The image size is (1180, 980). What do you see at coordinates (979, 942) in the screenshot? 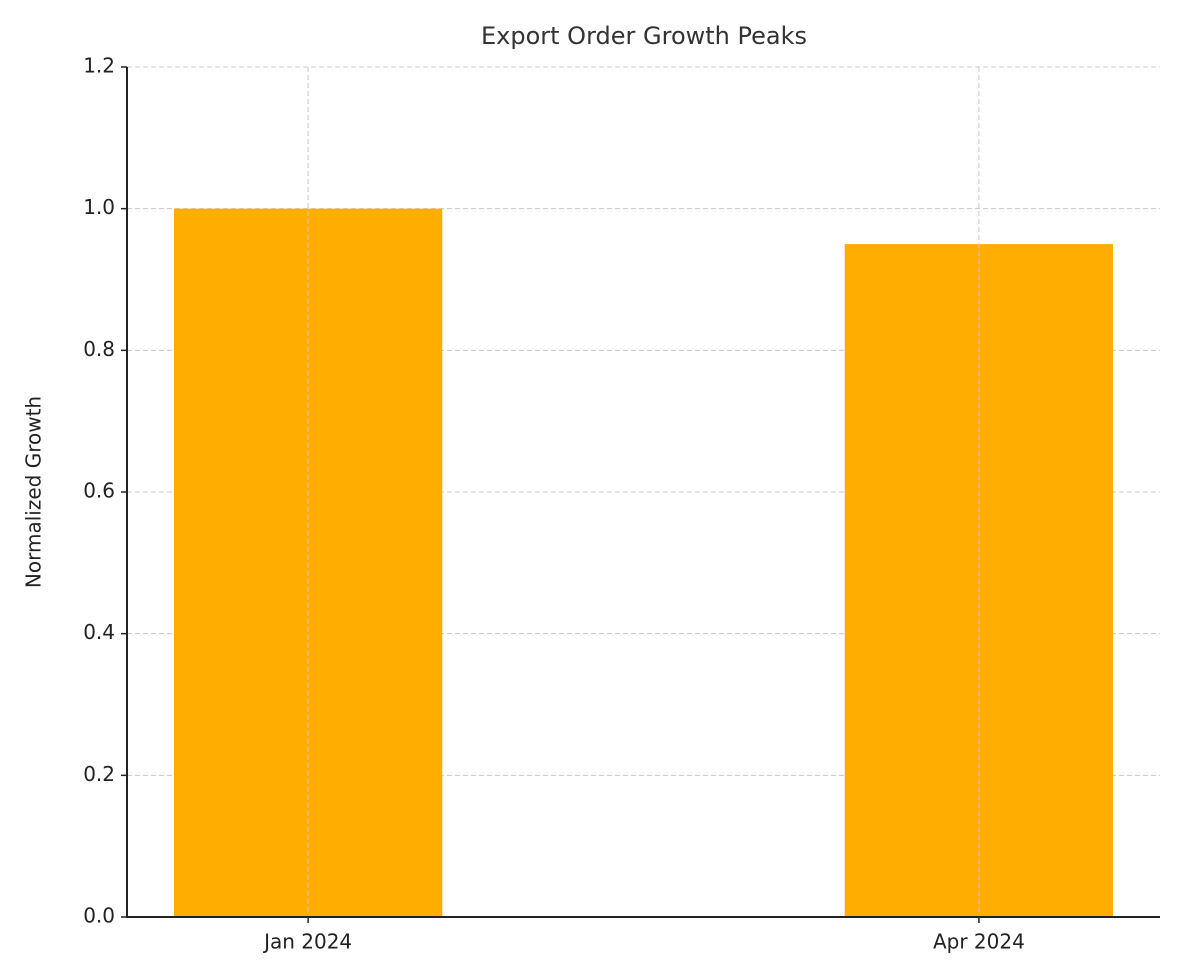
I see `x-tick-label: Apr 2024` at bounding box center [979, 942].